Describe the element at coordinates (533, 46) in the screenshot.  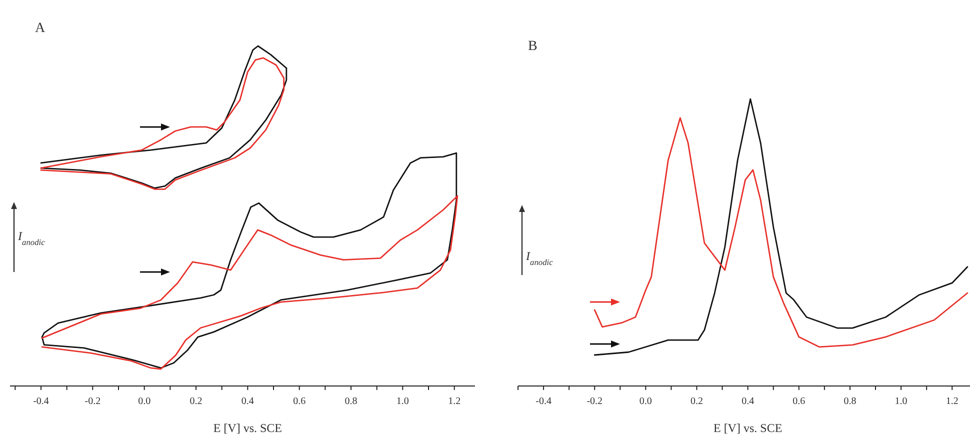
I see `chart-title: B` at that location.